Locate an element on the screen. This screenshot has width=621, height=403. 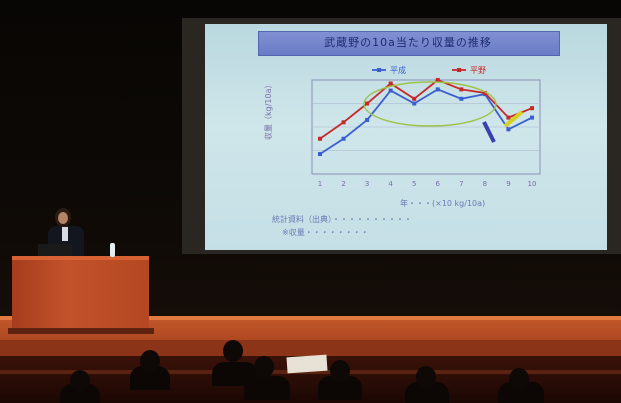
chart-x-tick-label: 1 is located at coordinates (320, 184).